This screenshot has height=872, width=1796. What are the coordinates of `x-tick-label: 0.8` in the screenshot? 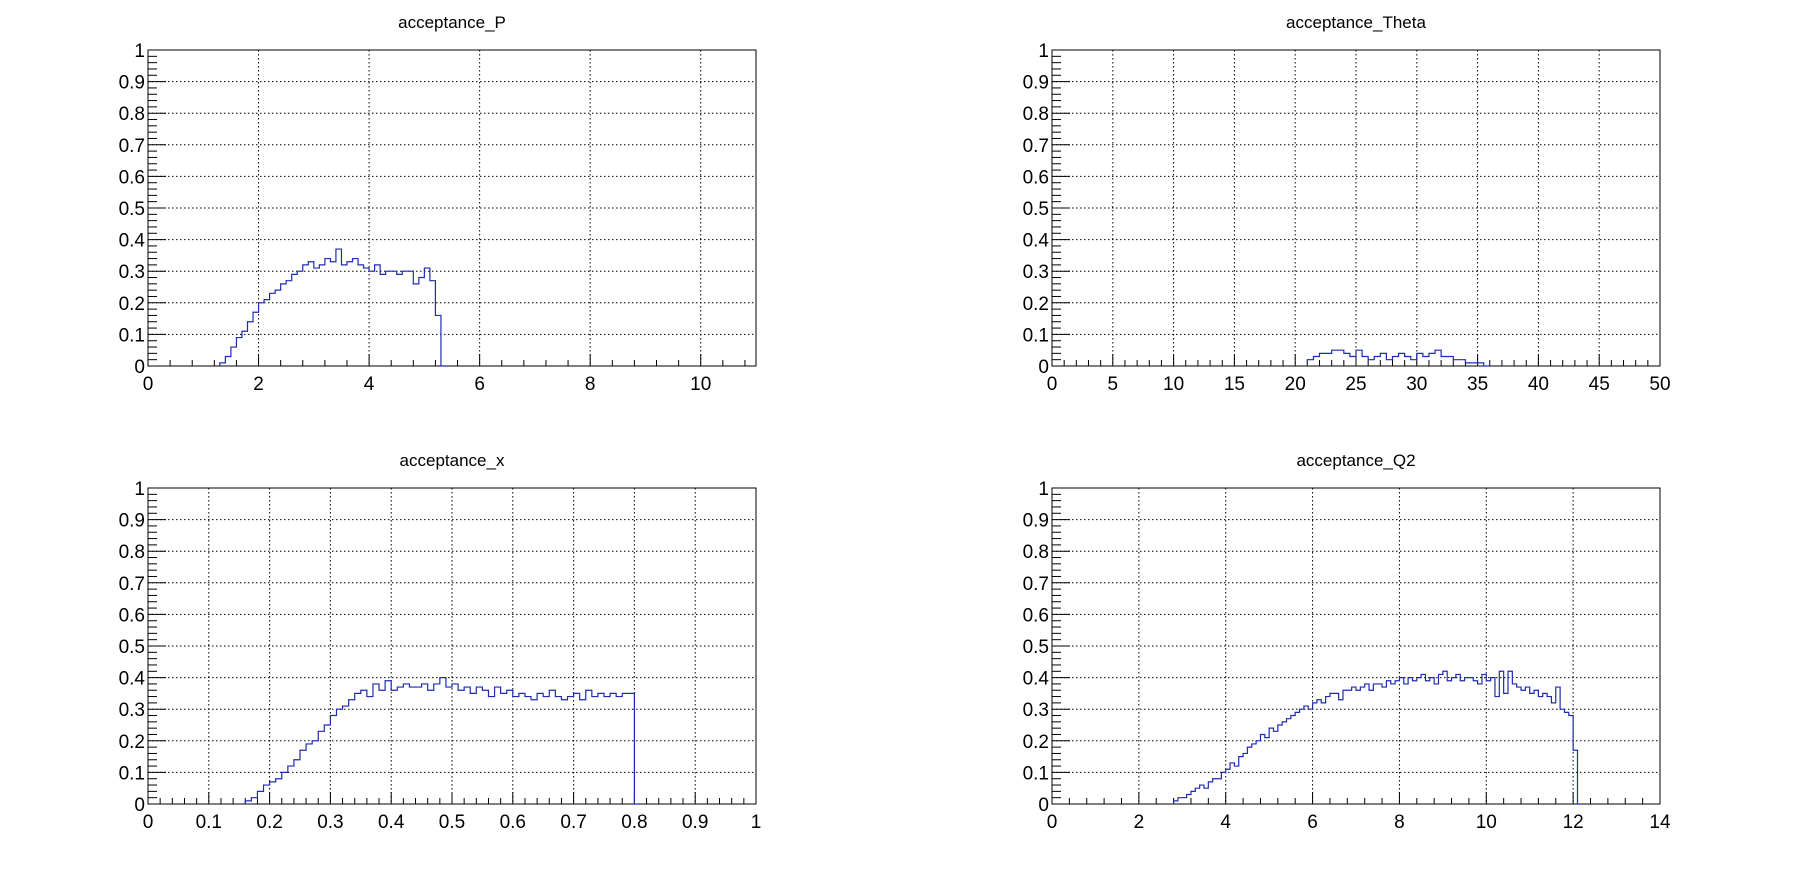 It's located at (634, 822).